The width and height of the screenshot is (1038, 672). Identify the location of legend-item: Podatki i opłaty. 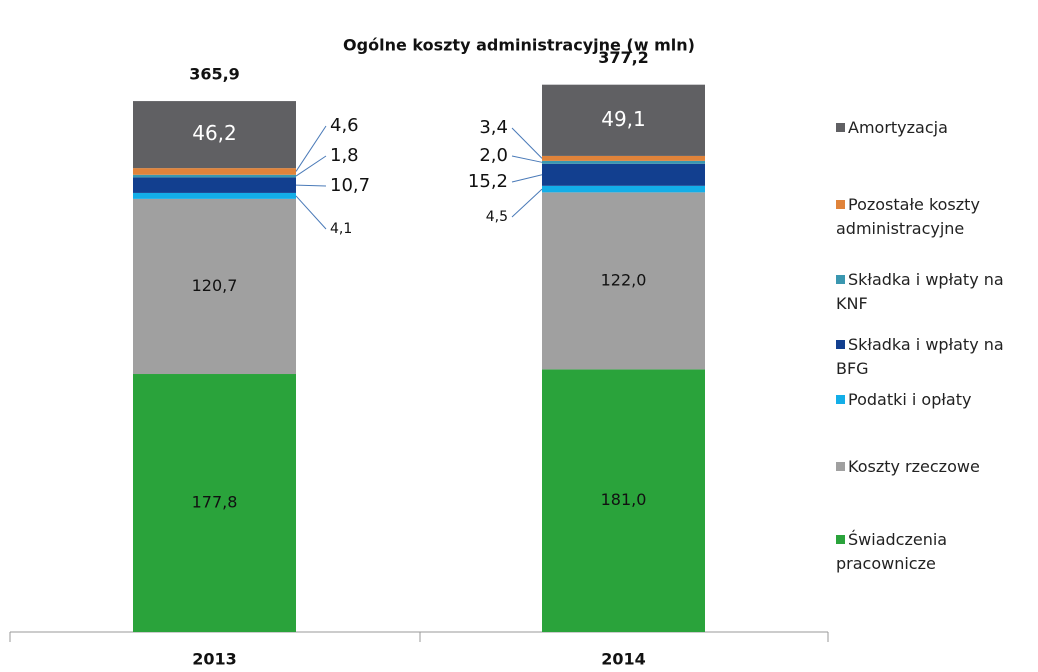
(931, 400).